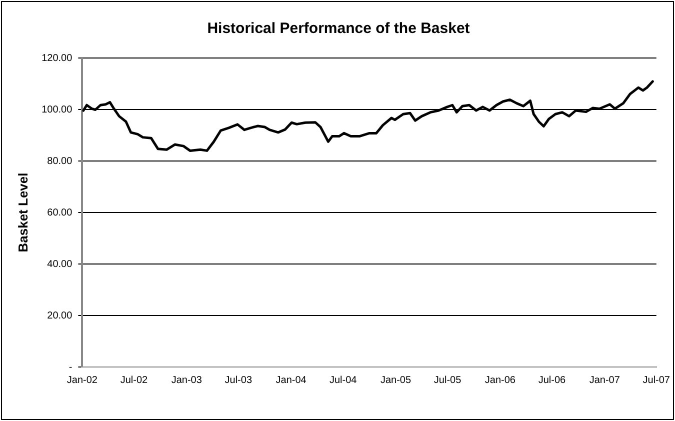  Describe the element at coordinates (57, 58) in the screenshot. I see `y-tick-label: 120.00` at that location.